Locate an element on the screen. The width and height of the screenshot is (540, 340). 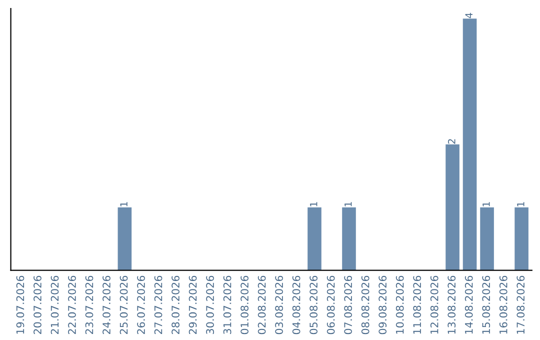
x-tick-label: 11.08.2026 is located at coordinates (417, 305).